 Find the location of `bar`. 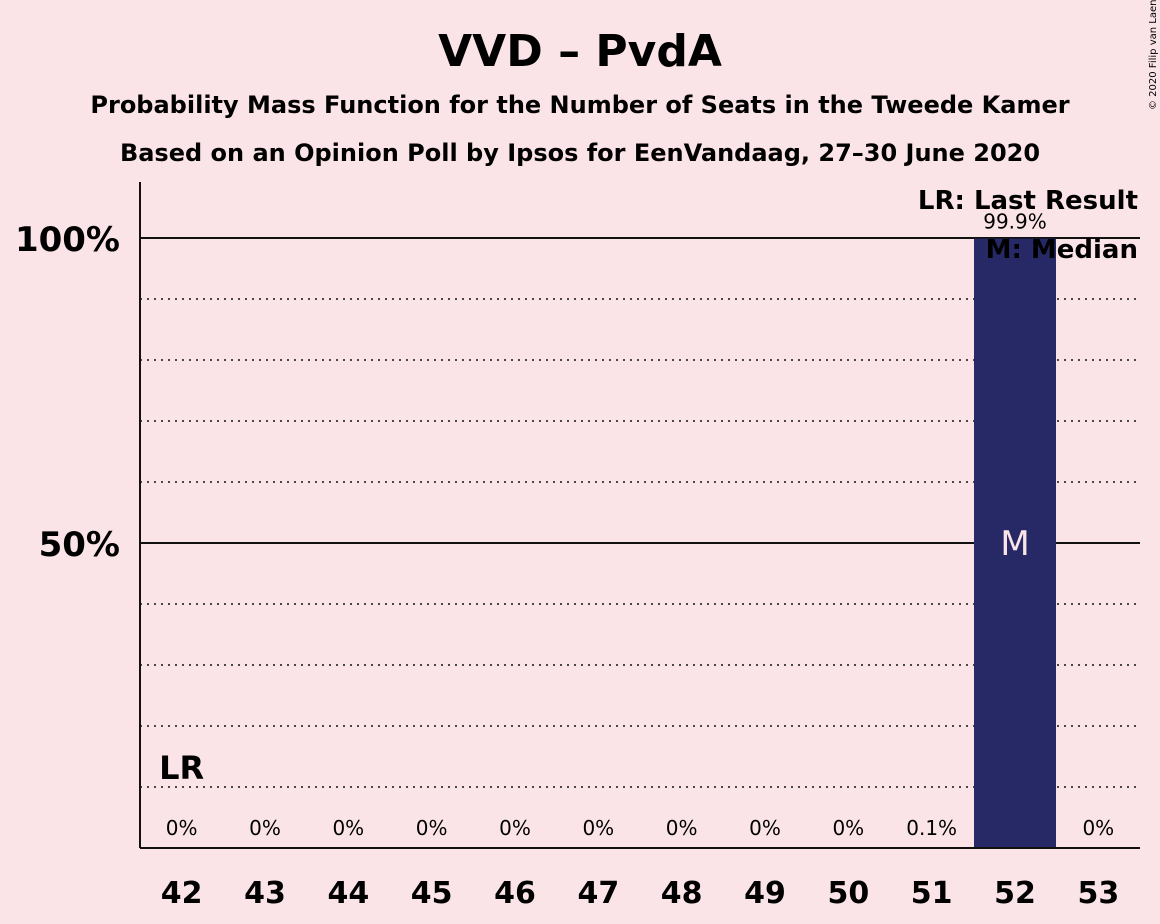

bar is located at coordinates (1015, 543).